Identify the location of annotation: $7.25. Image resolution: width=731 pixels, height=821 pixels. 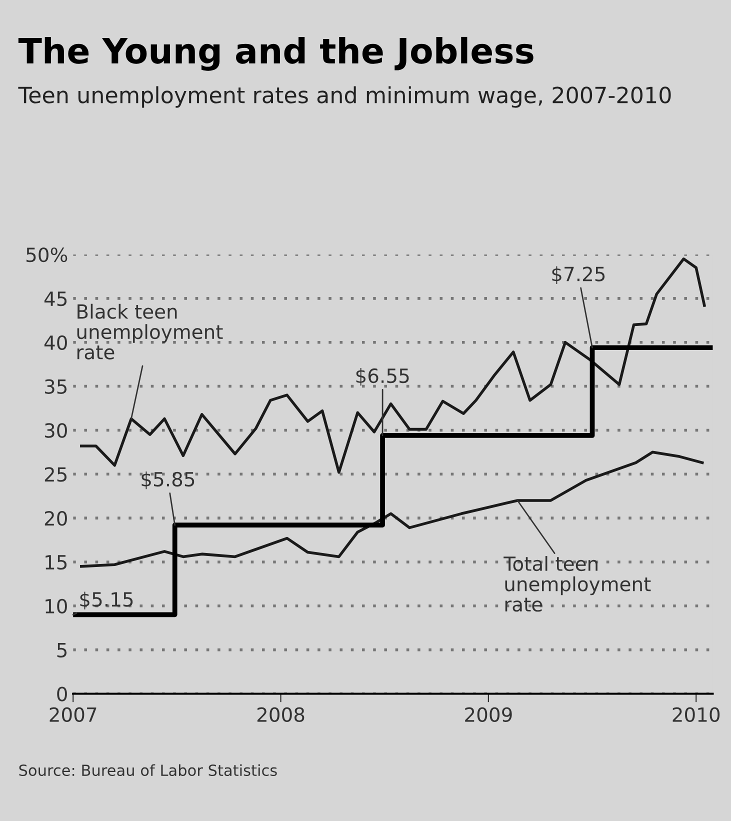
(578, 275).